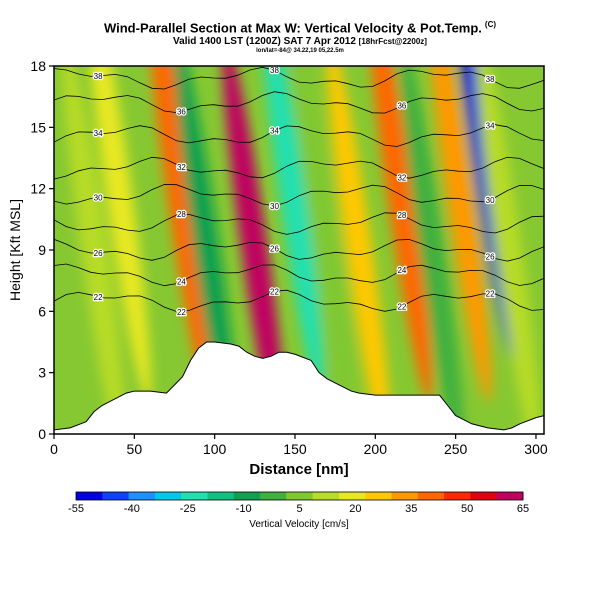 The height and width of the screenshot is (600, 600). I want to click on colorbar-tick-label: -10, so click(244, 509).